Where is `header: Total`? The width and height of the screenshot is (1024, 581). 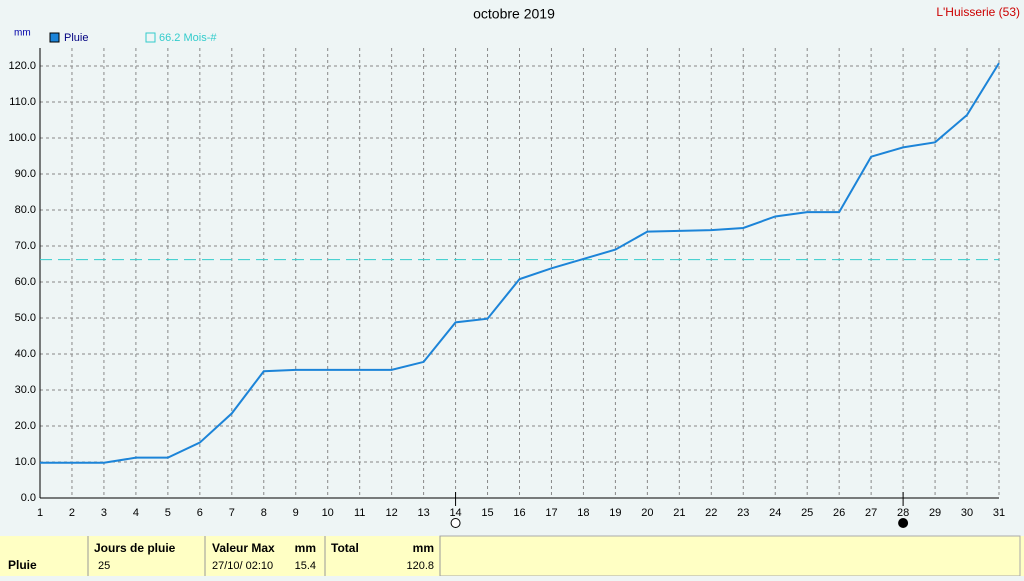 header: Total is located at coordinates (345, 548).